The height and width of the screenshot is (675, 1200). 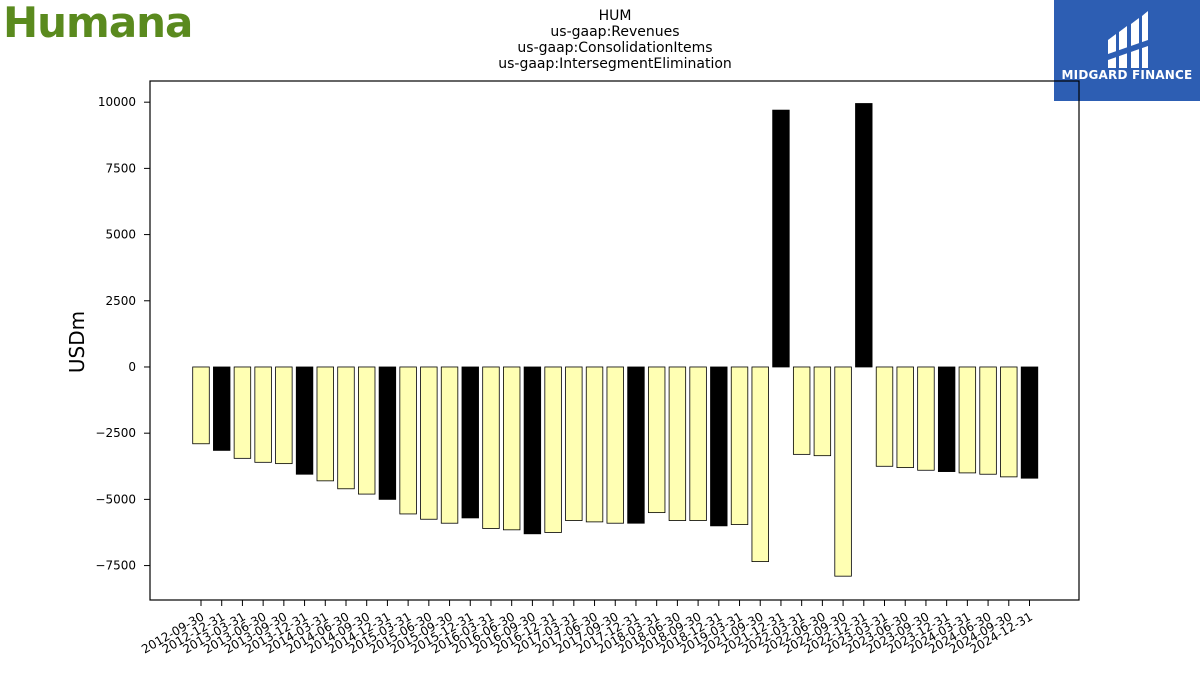 I want to click on y-tick-label: −5000, so click(x=115, y=499).